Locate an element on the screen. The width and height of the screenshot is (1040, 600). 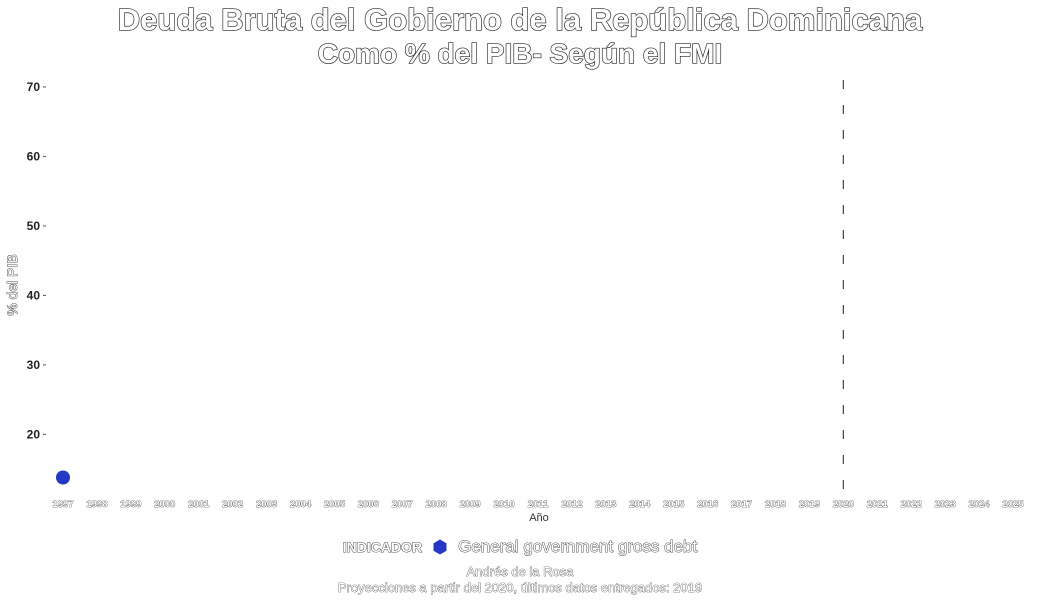
chart-subtitle: Como % del PIB- Según el FMI is located at coordinates (520, 53).